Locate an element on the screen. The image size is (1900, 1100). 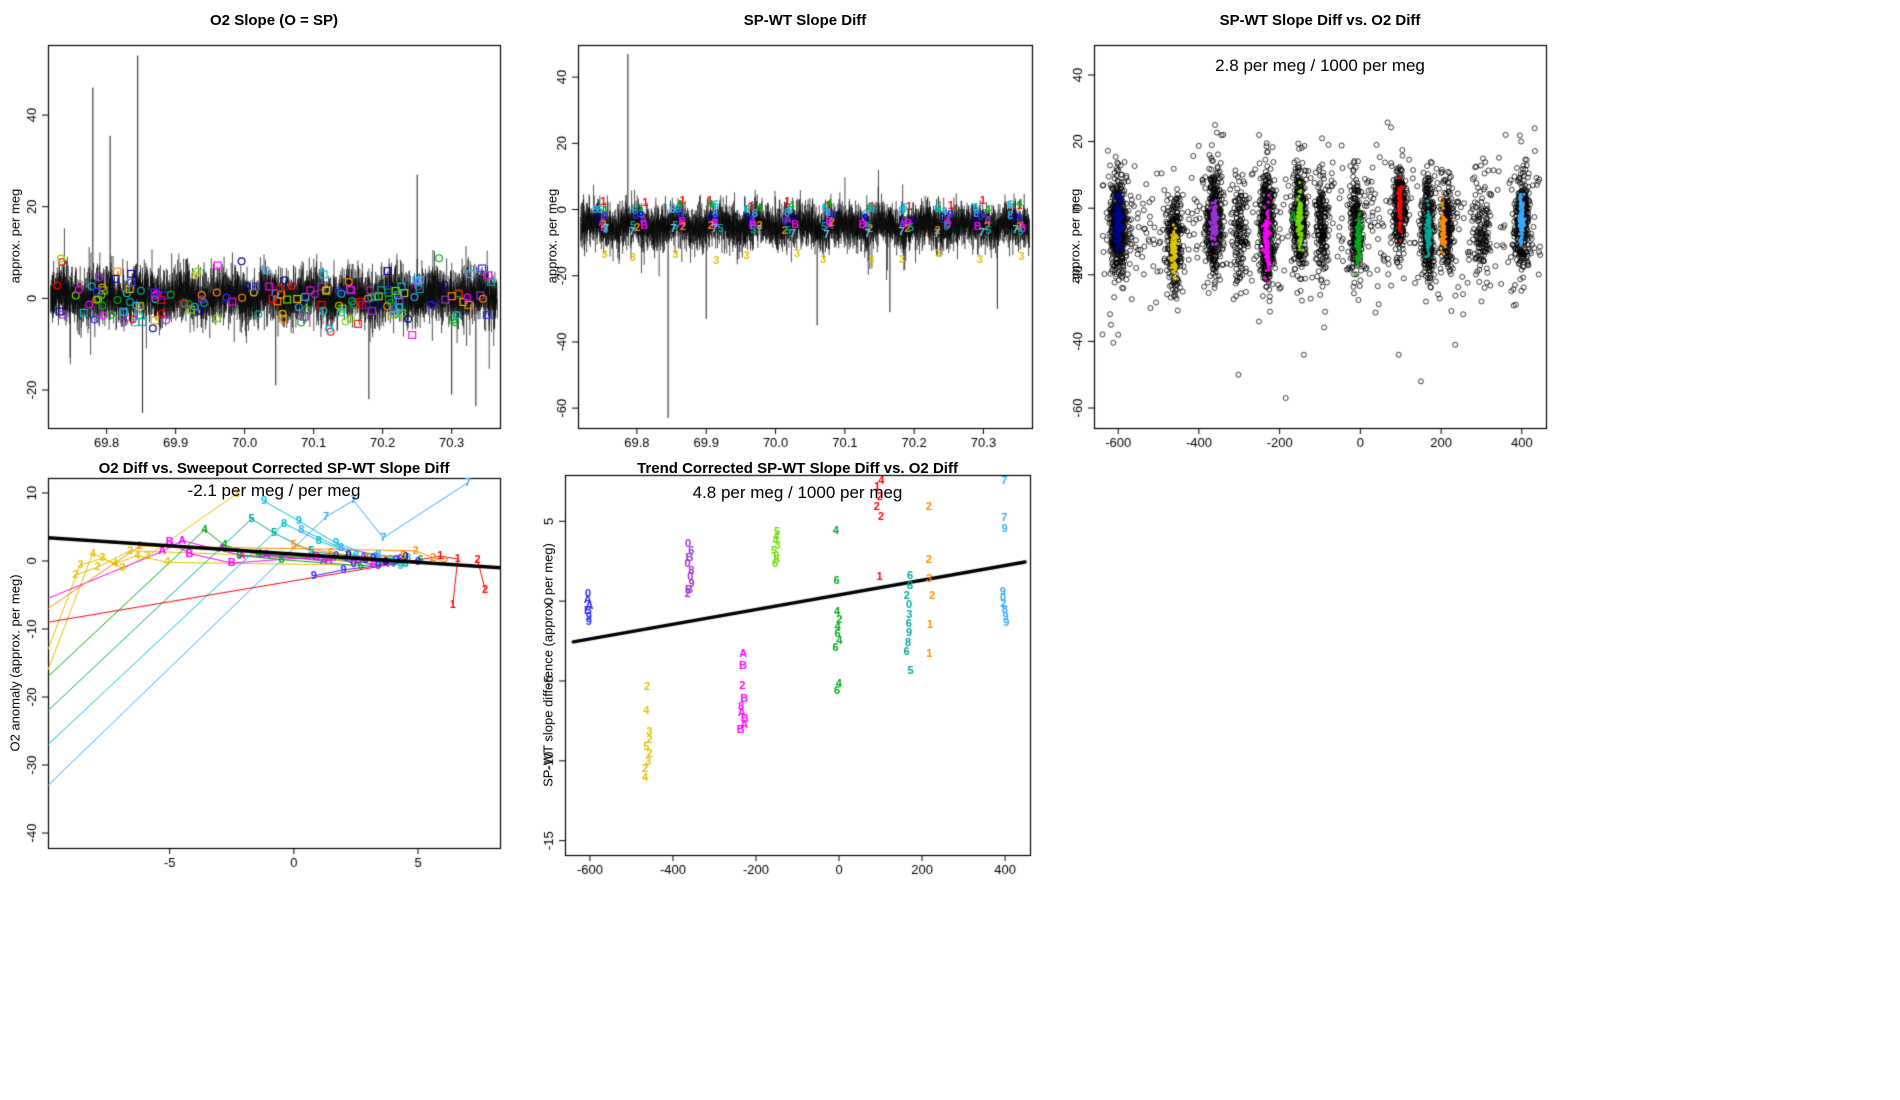
y-axis-label-trend-corrected: SP-WT slope difference (approx. per meg) is located at coordinates (548, 665).